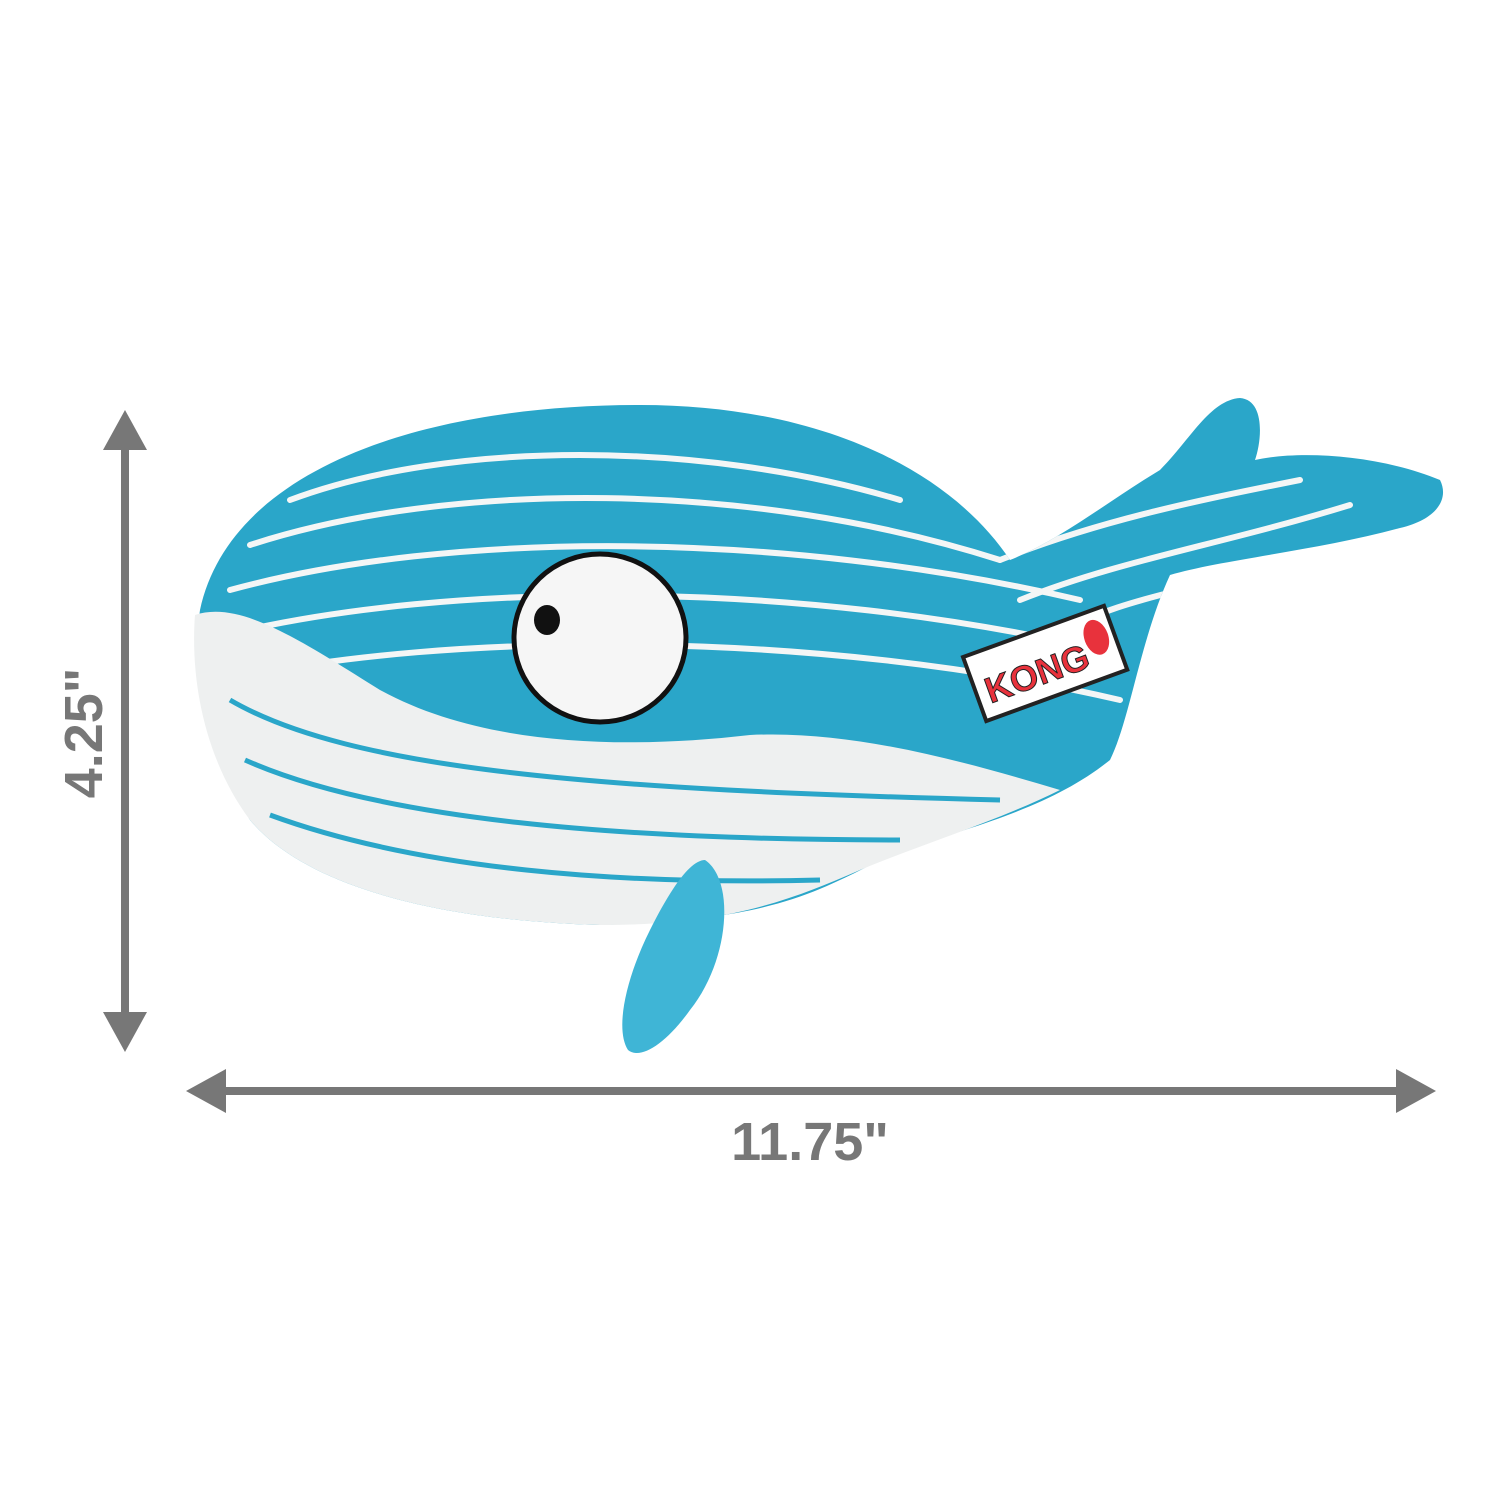  I want to click on arrow-down-icon, so click(125, 1032).